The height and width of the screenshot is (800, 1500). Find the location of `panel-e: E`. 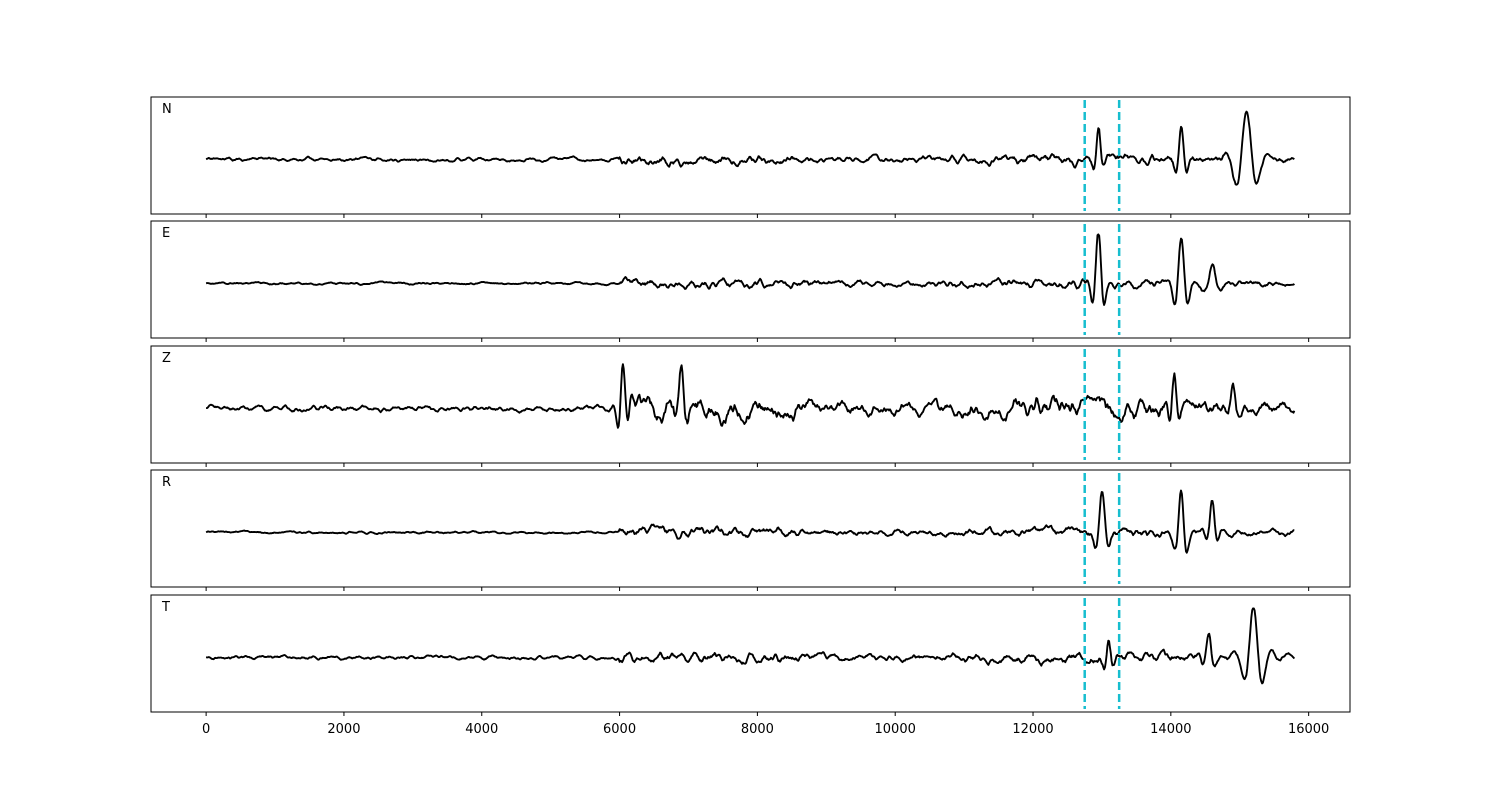

panel-e: E is located at coordinates (750, 281).